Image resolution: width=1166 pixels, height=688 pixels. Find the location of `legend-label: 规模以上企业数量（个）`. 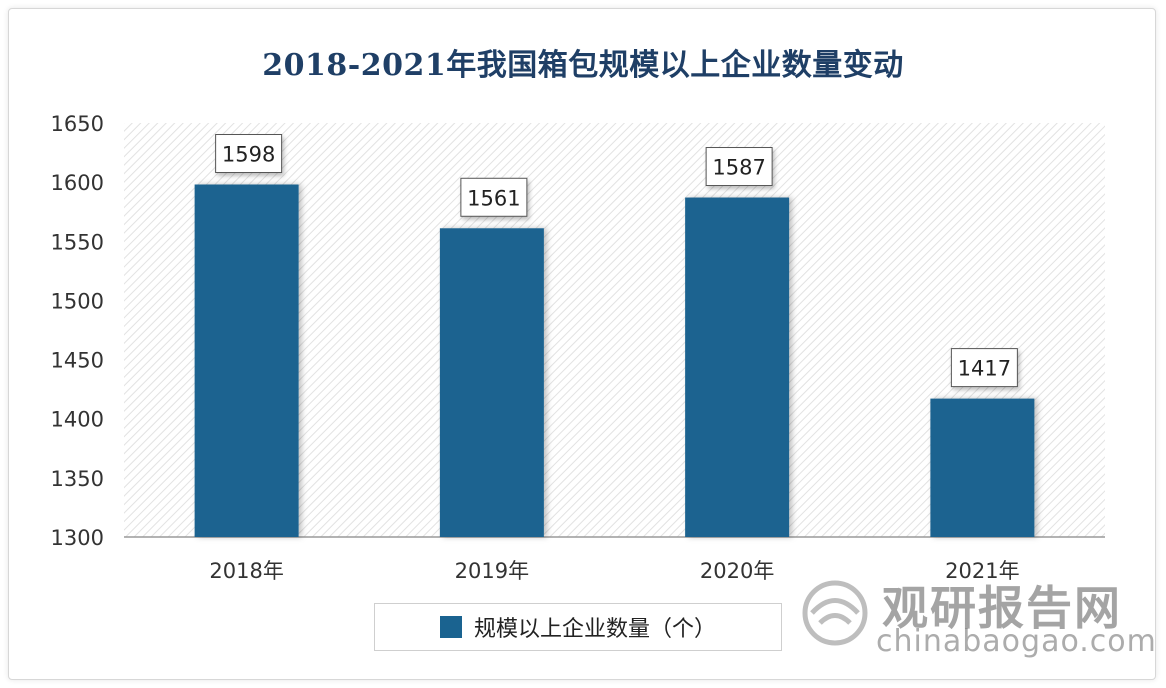

legend-label: 规模以上企业数量（个） is located at coordinates (594, 629).